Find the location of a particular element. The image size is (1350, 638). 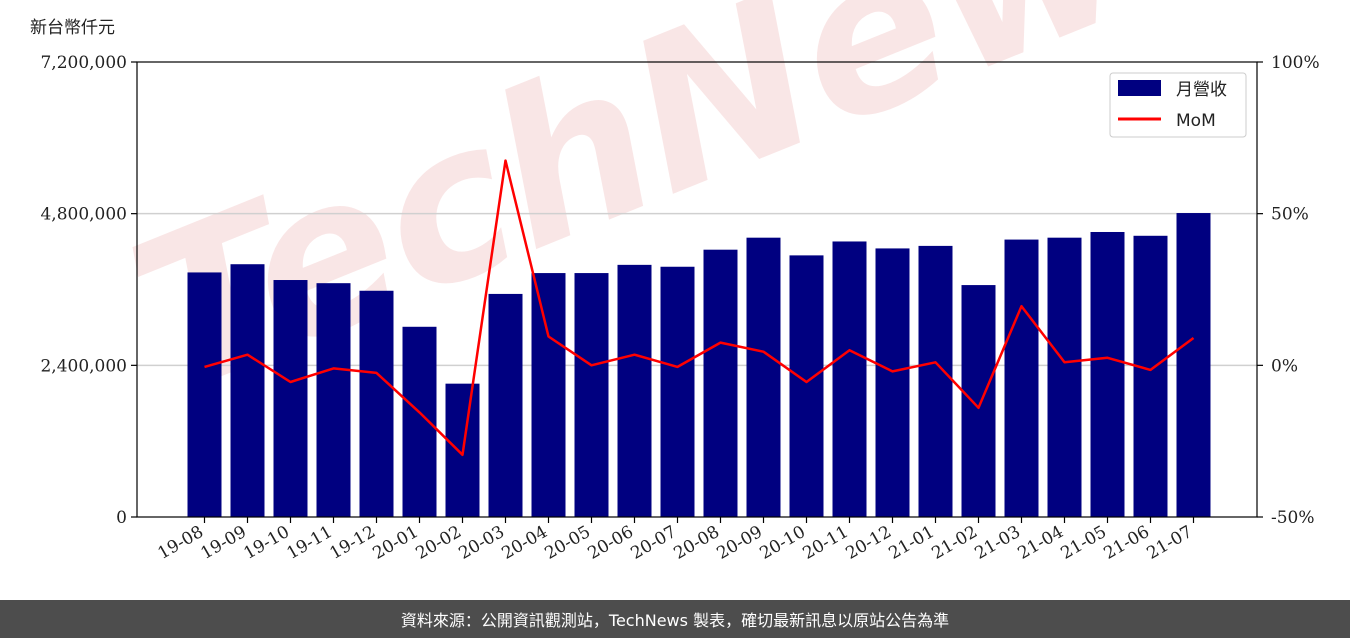

x-tick-label: 20-10 is located at coordinates (783, 543).